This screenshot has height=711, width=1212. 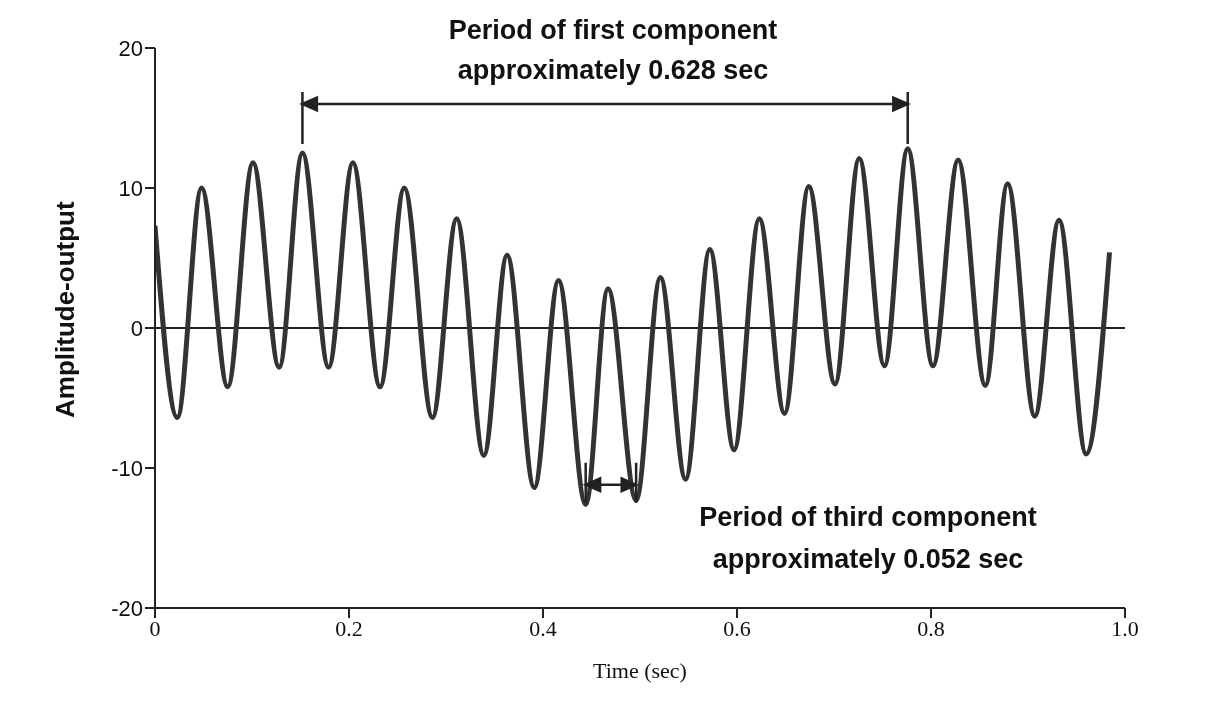 What do you see at coordinates (931, 628) in the screenshot?
I see `x-tick-label: 0.8` at bounding box center [931, 628].